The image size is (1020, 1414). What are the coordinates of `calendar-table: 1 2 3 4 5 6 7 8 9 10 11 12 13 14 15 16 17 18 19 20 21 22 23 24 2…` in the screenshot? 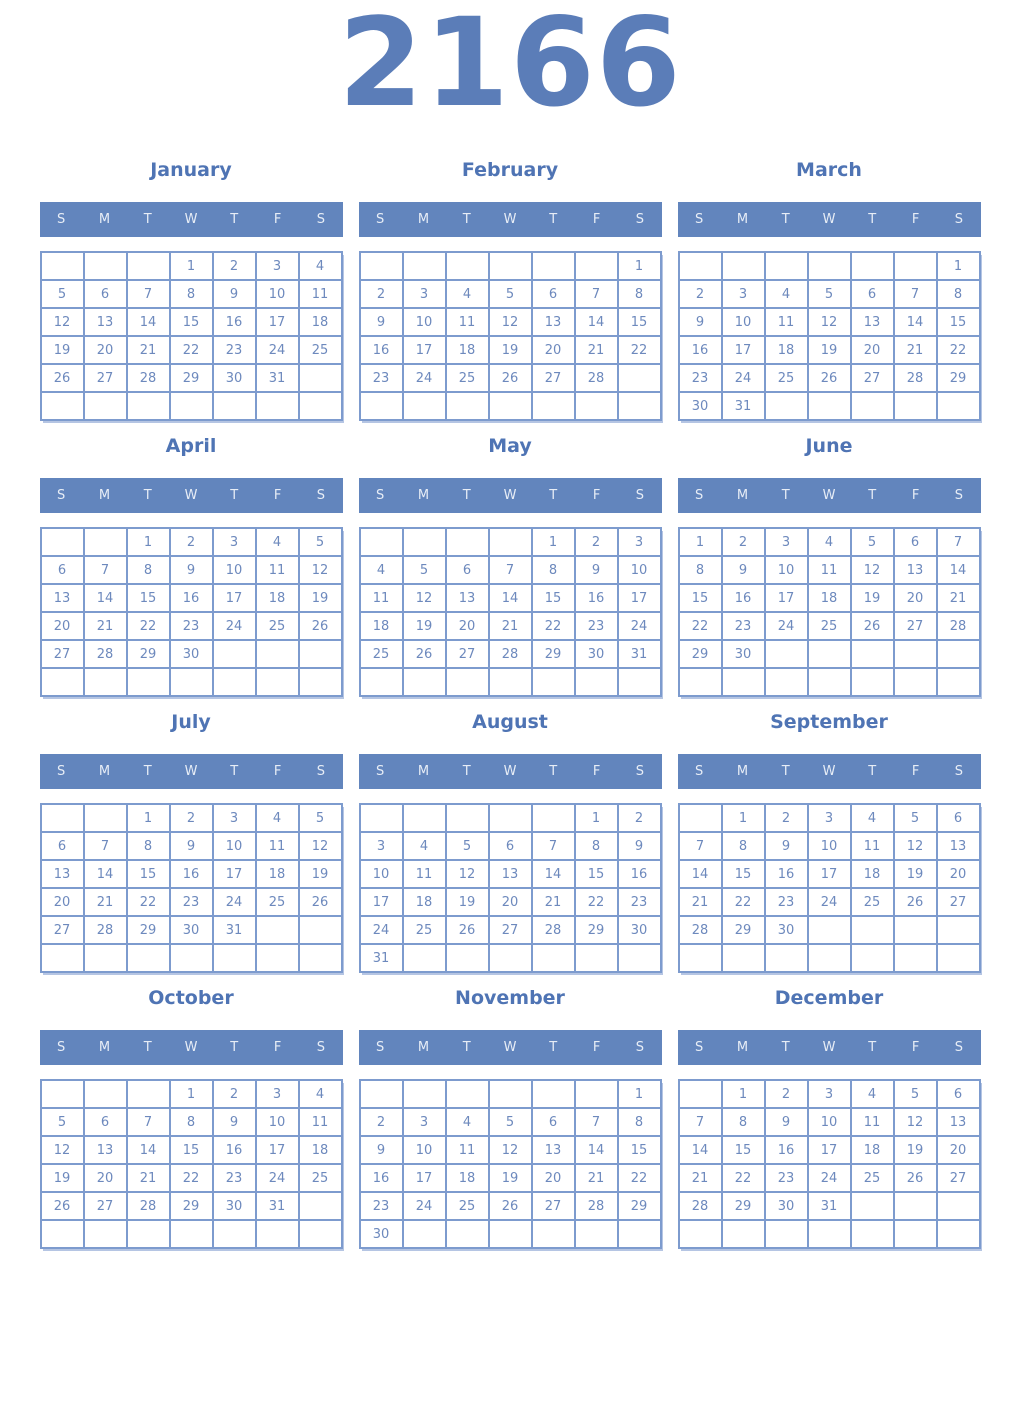 It's located at (191, 336).